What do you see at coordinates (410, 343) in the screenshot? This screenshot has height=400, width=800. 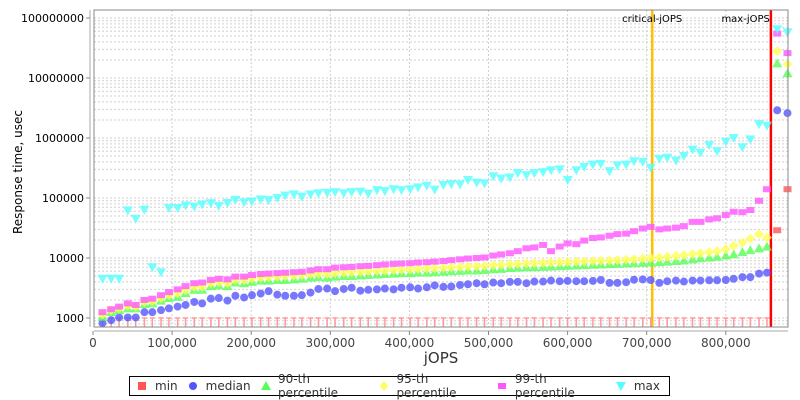 I see `x-tick-label: 400,000` at bounding box center [410, 343].